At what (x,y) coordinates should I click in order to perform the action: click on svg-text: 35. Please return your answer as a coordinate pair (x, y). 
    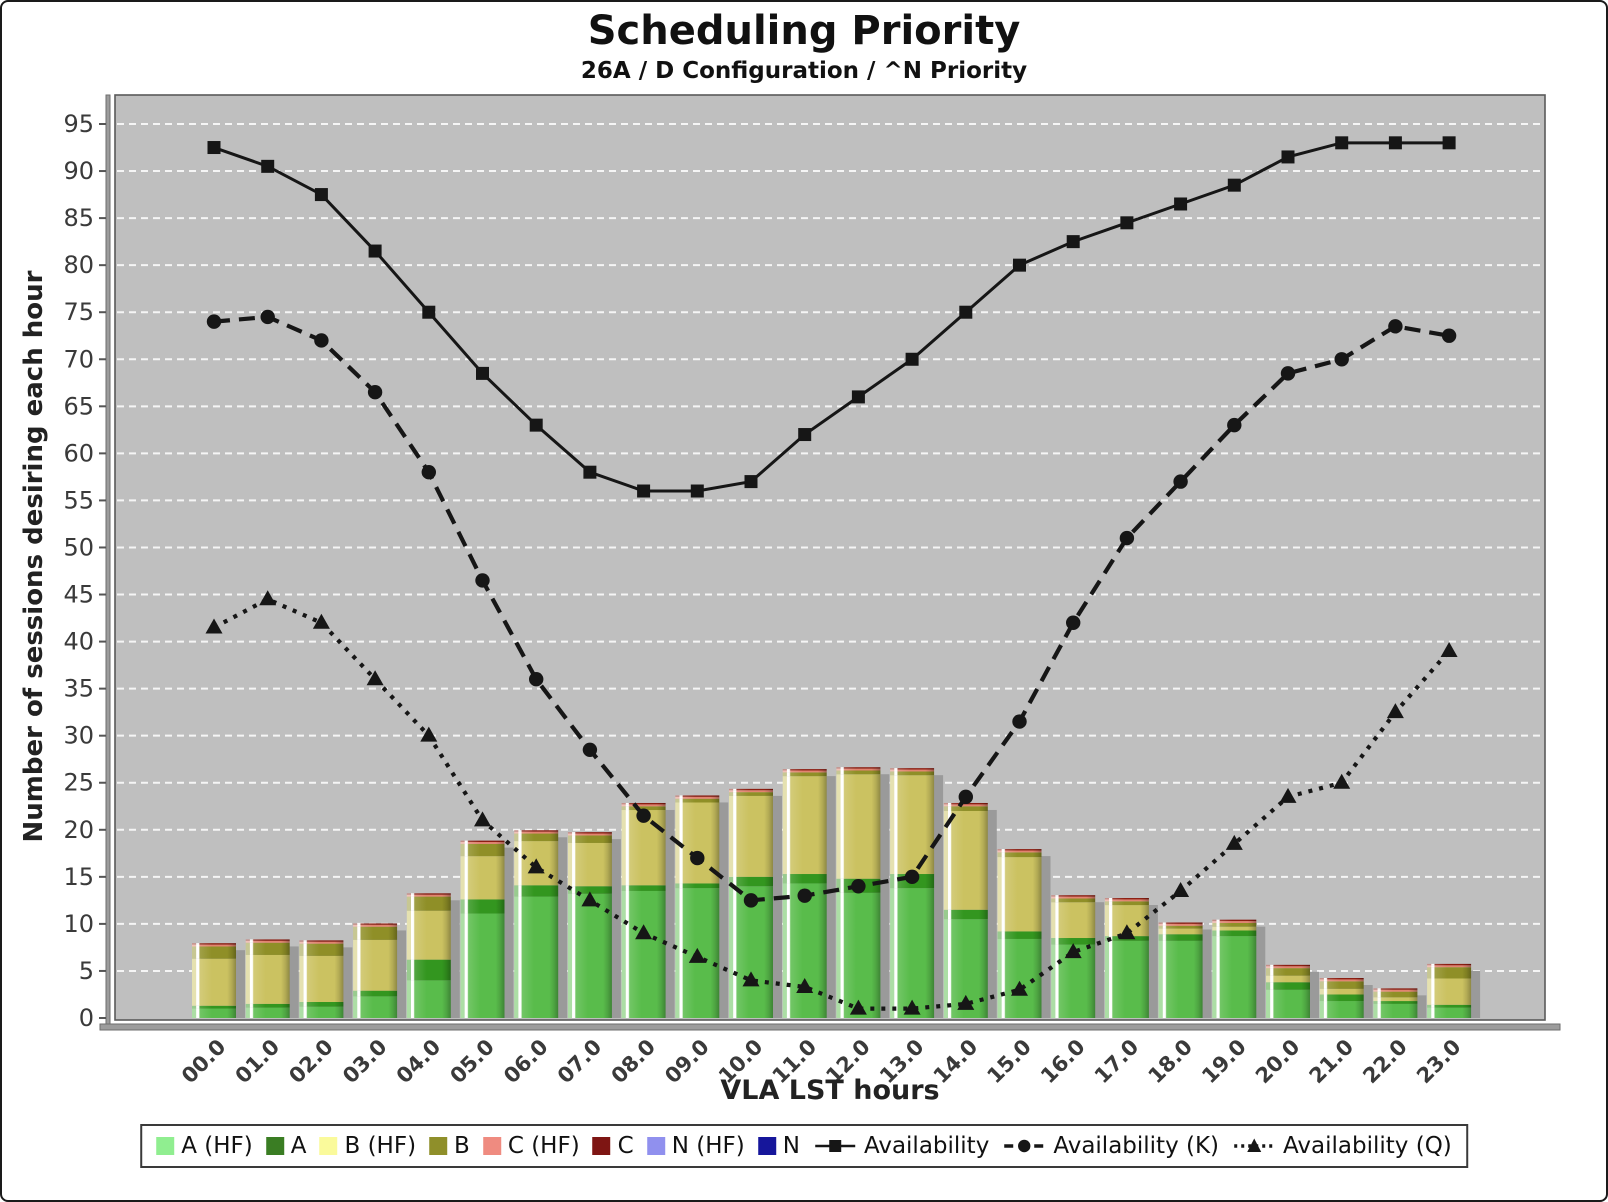
    Looking at the image, I should click on (78, 689).